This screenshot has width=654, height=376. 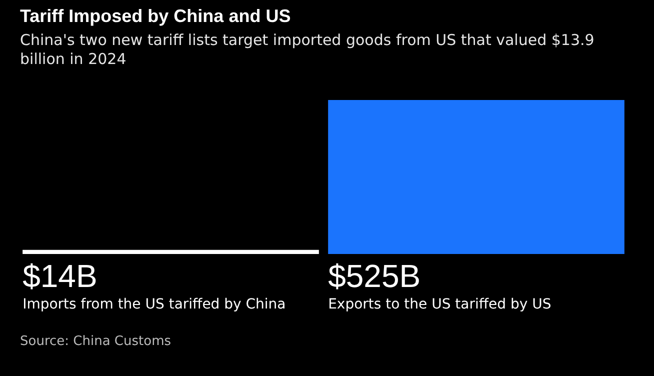 What do you see at coordinates (308, 50) in the screenshot?
I see `chart-subtitle: China's two new tariff lists target imported goods from US that valued $13.9 billion in 2024` at bounding box center [308, 50].